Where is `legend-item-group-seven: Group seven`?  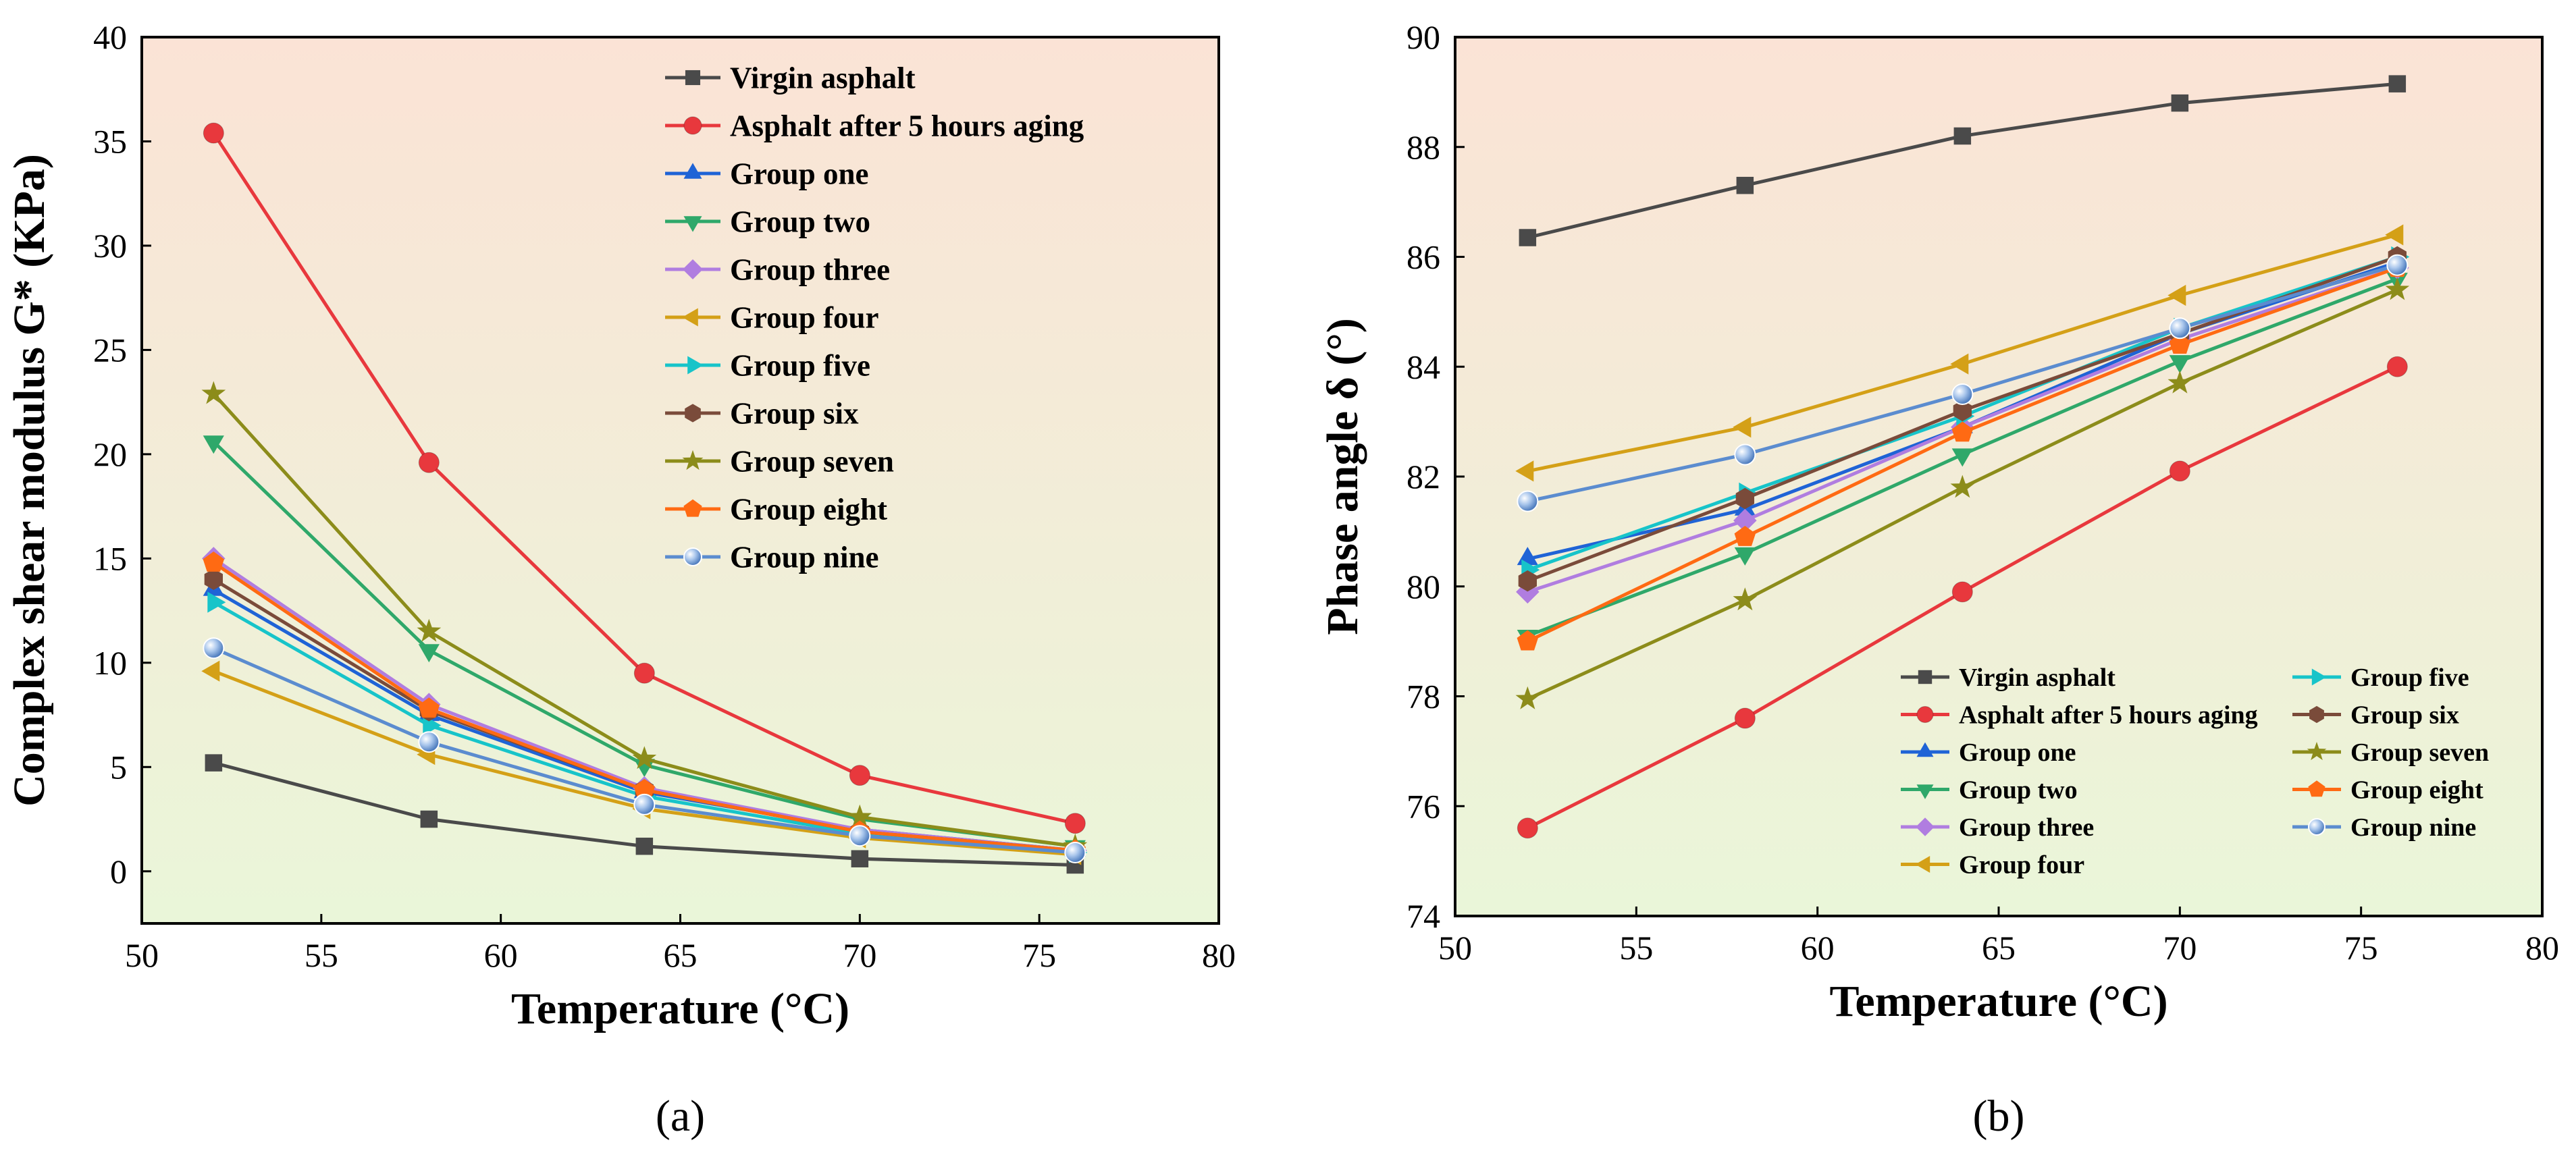
legend-item-group-seven: Group seven is located at coordinates (779, 461).